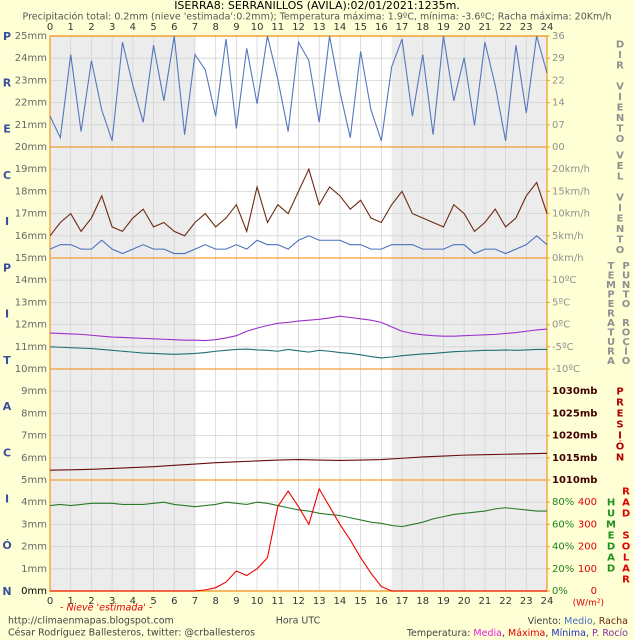  Describe the element at coordinates (574, 458) in the screenshot. I see `y-tick-label: 1015mb` at that location.